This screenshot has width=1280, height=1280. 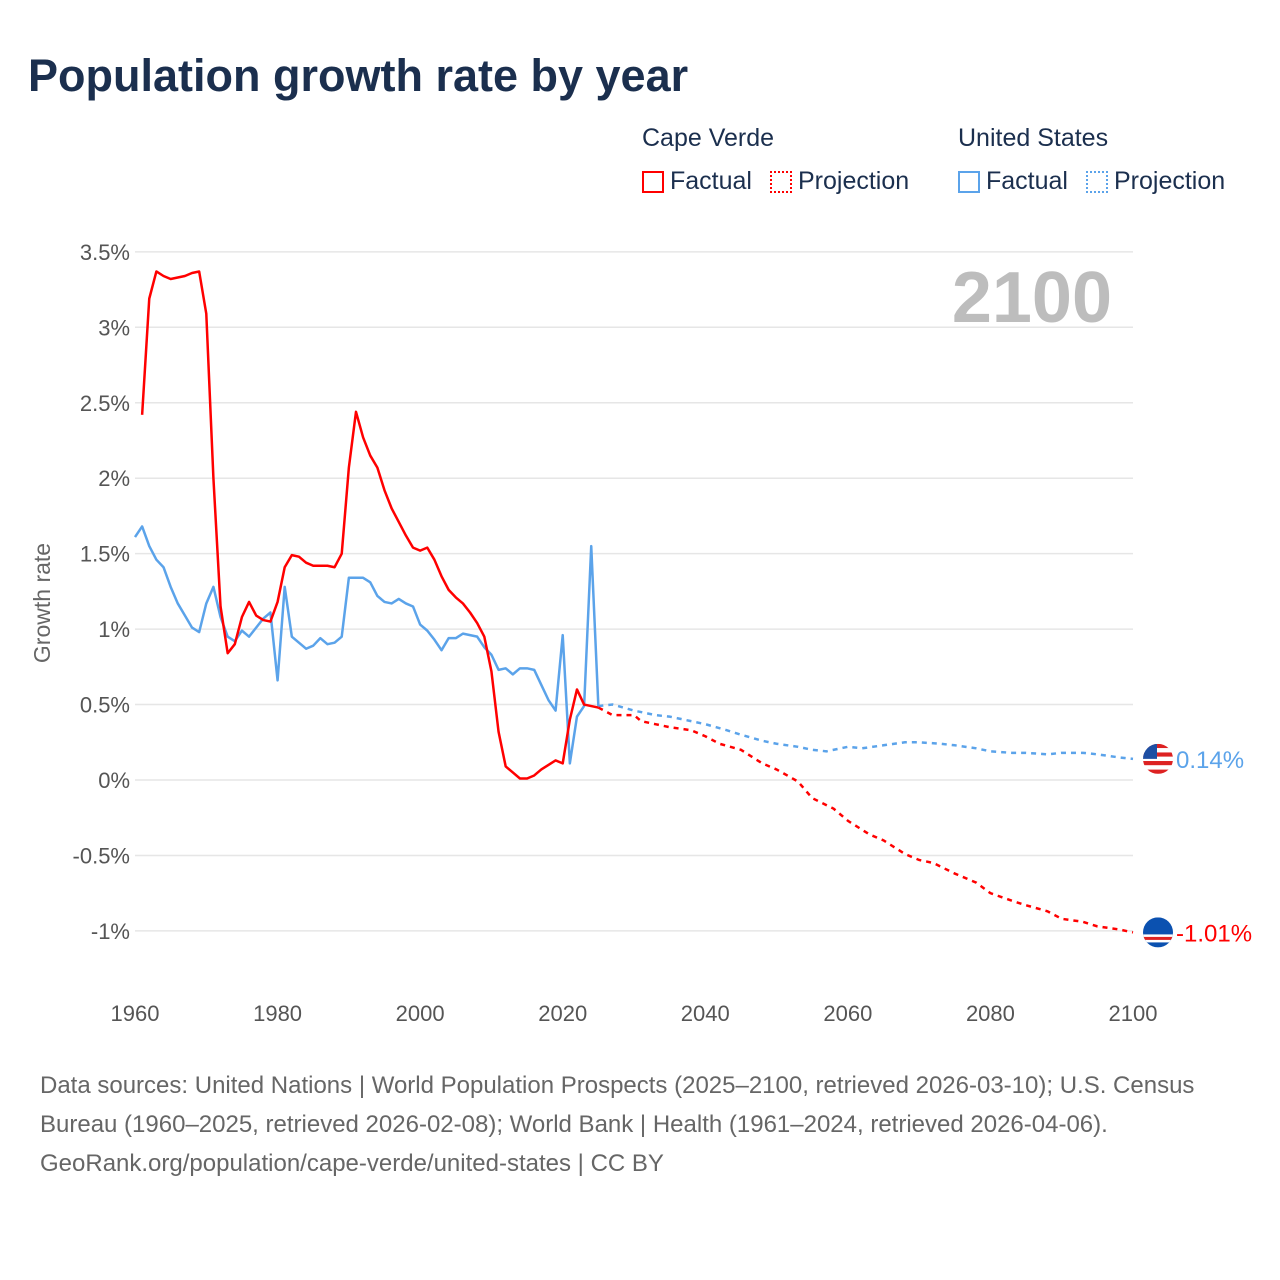 What do you see at coordinates (1158, 932) in the screenshot?
I see `cape-verde-flag-icon` at bounding box center [1158, 932].